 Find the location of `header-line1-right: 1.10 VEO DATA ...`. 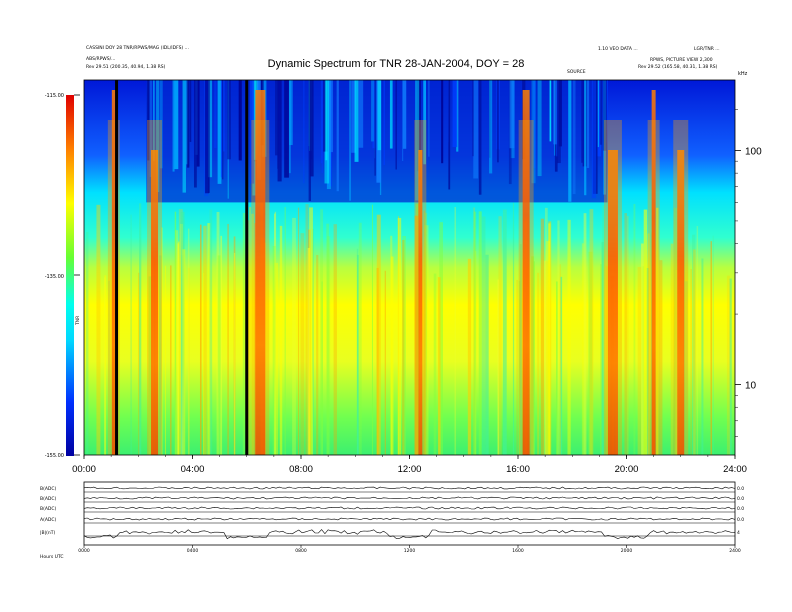

header-line1-right: 1.10 VEO DATA ... is located at coordinates (618, 49).